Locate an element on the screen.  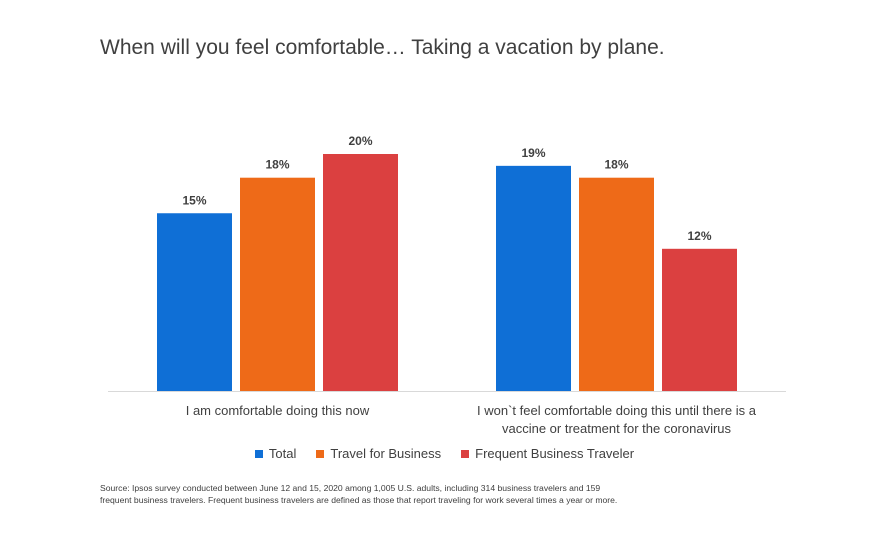
category-label: I am comfortable doing this now is located at coordinates (278, 410).